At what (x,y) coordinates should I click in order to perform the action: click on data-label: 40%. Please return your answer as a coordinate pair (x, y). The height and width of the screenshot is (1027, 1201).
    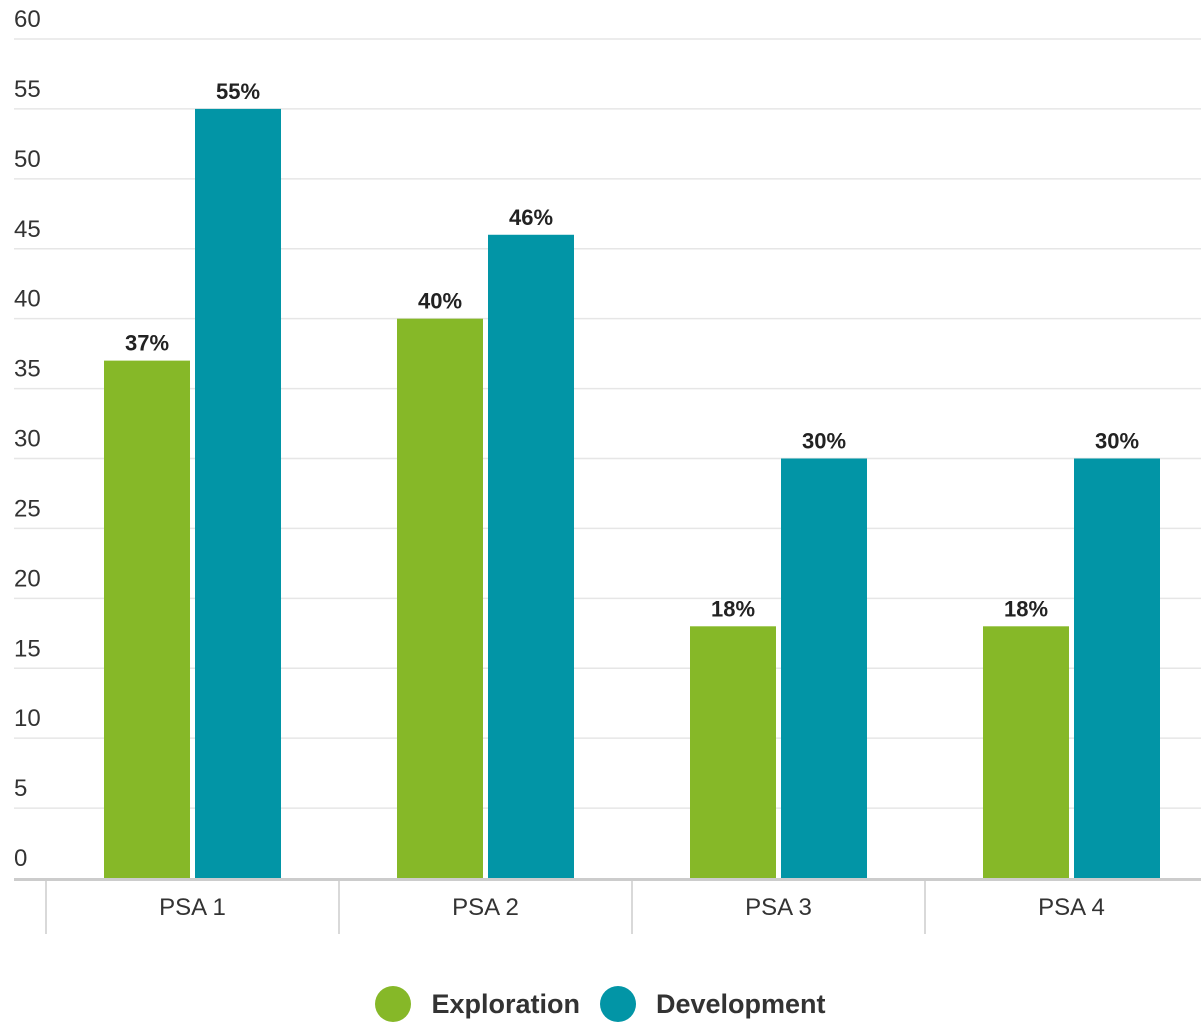
    Looking at the image, I should click on (440, 301).